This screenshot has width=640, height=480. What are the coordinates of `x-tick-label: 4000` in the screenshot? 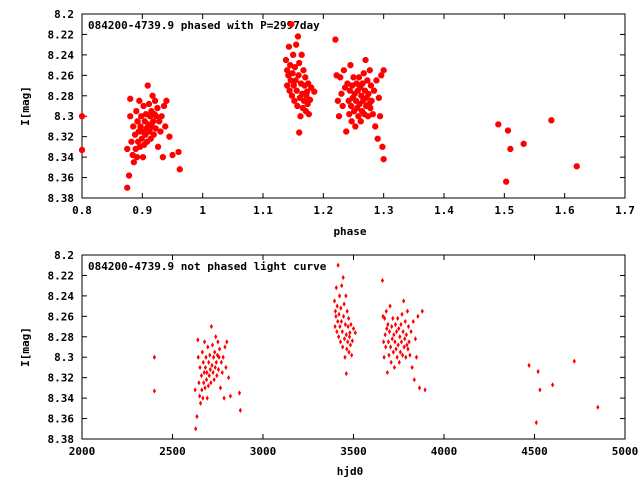 It's located at (444, 451).